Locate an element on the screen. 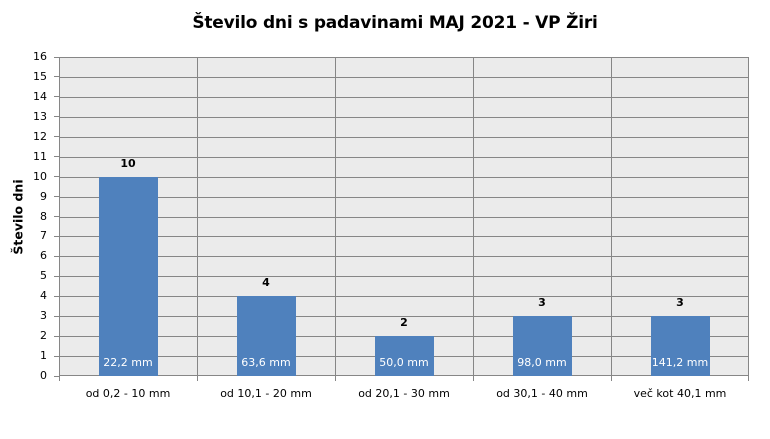  y-tick-label: 12 is located at coordinates (40, 136).